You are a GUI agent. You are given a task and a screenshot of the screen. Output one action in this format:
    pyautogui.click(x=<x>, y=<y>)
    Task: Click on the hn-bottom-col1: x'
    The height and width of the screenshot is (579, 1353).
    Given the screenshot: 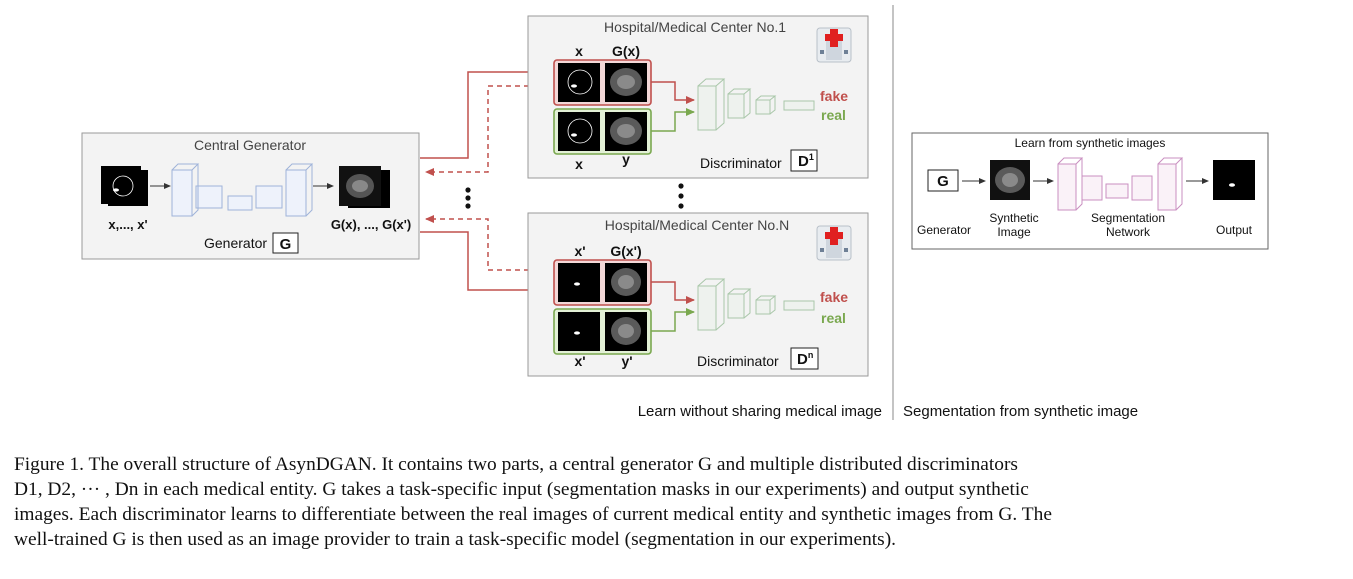 What is the action you would take?
    pyautogui.click(x=579, y=361)
    